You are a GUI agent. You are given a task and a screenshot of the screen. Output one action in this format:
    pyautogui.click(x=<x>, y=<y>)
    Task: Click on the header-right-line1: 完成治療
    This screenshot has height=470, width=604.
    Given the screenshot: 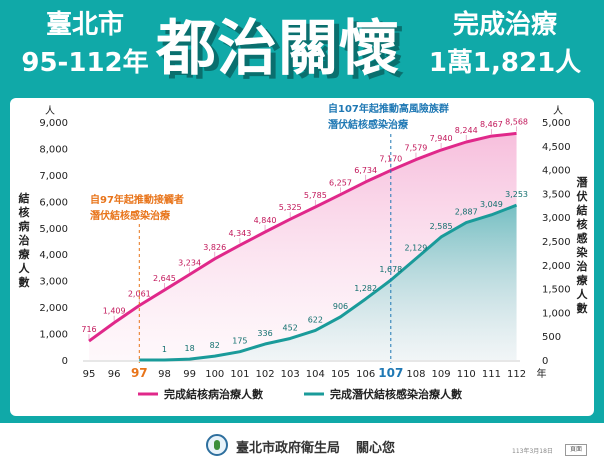 What is the action you would take?
    pyautogui.click(x=504, y=25)
    